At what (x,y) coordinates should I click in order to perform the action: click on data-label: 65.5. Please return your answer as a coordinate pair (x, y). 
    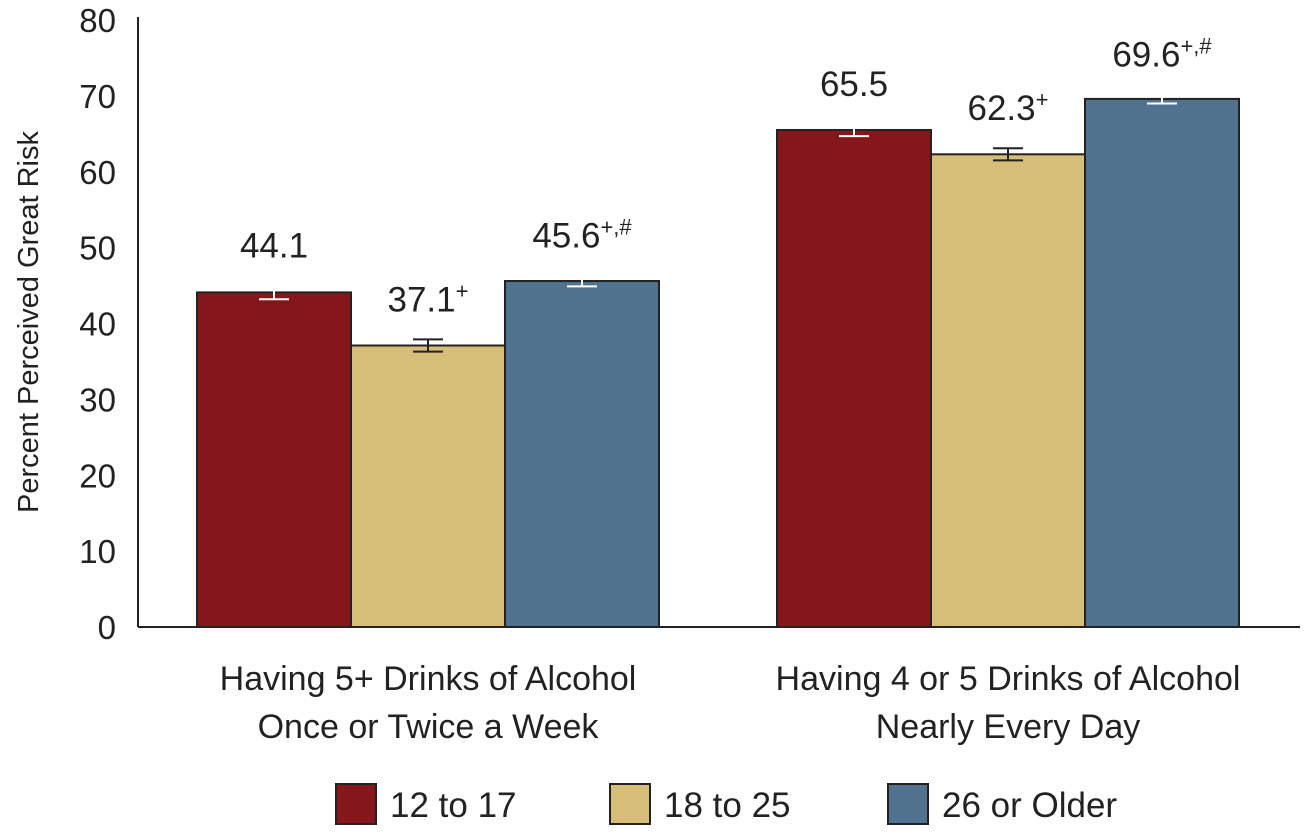
    Looking at the image, I should click on (854, 84).